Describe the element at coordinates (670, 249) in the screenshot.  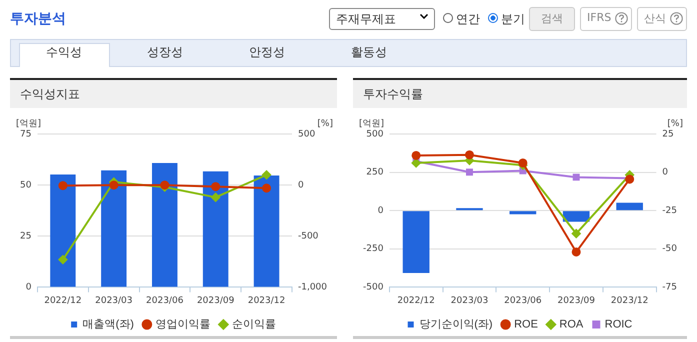
I see `y2-tick-label: -50` at that location.